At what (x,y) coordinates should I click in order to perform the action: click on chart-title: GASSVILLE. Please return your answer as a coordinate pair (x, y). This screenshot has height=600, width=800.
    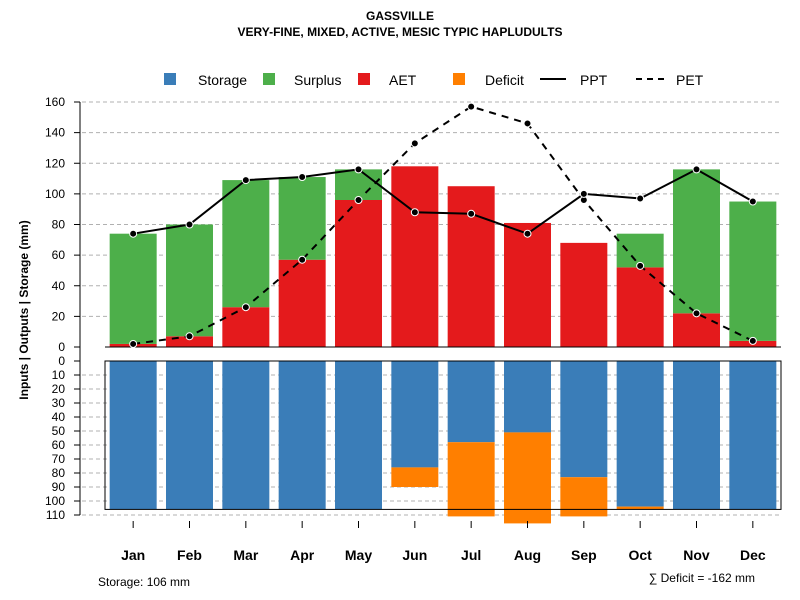
    Looking at the image, I should click on (400, 16).